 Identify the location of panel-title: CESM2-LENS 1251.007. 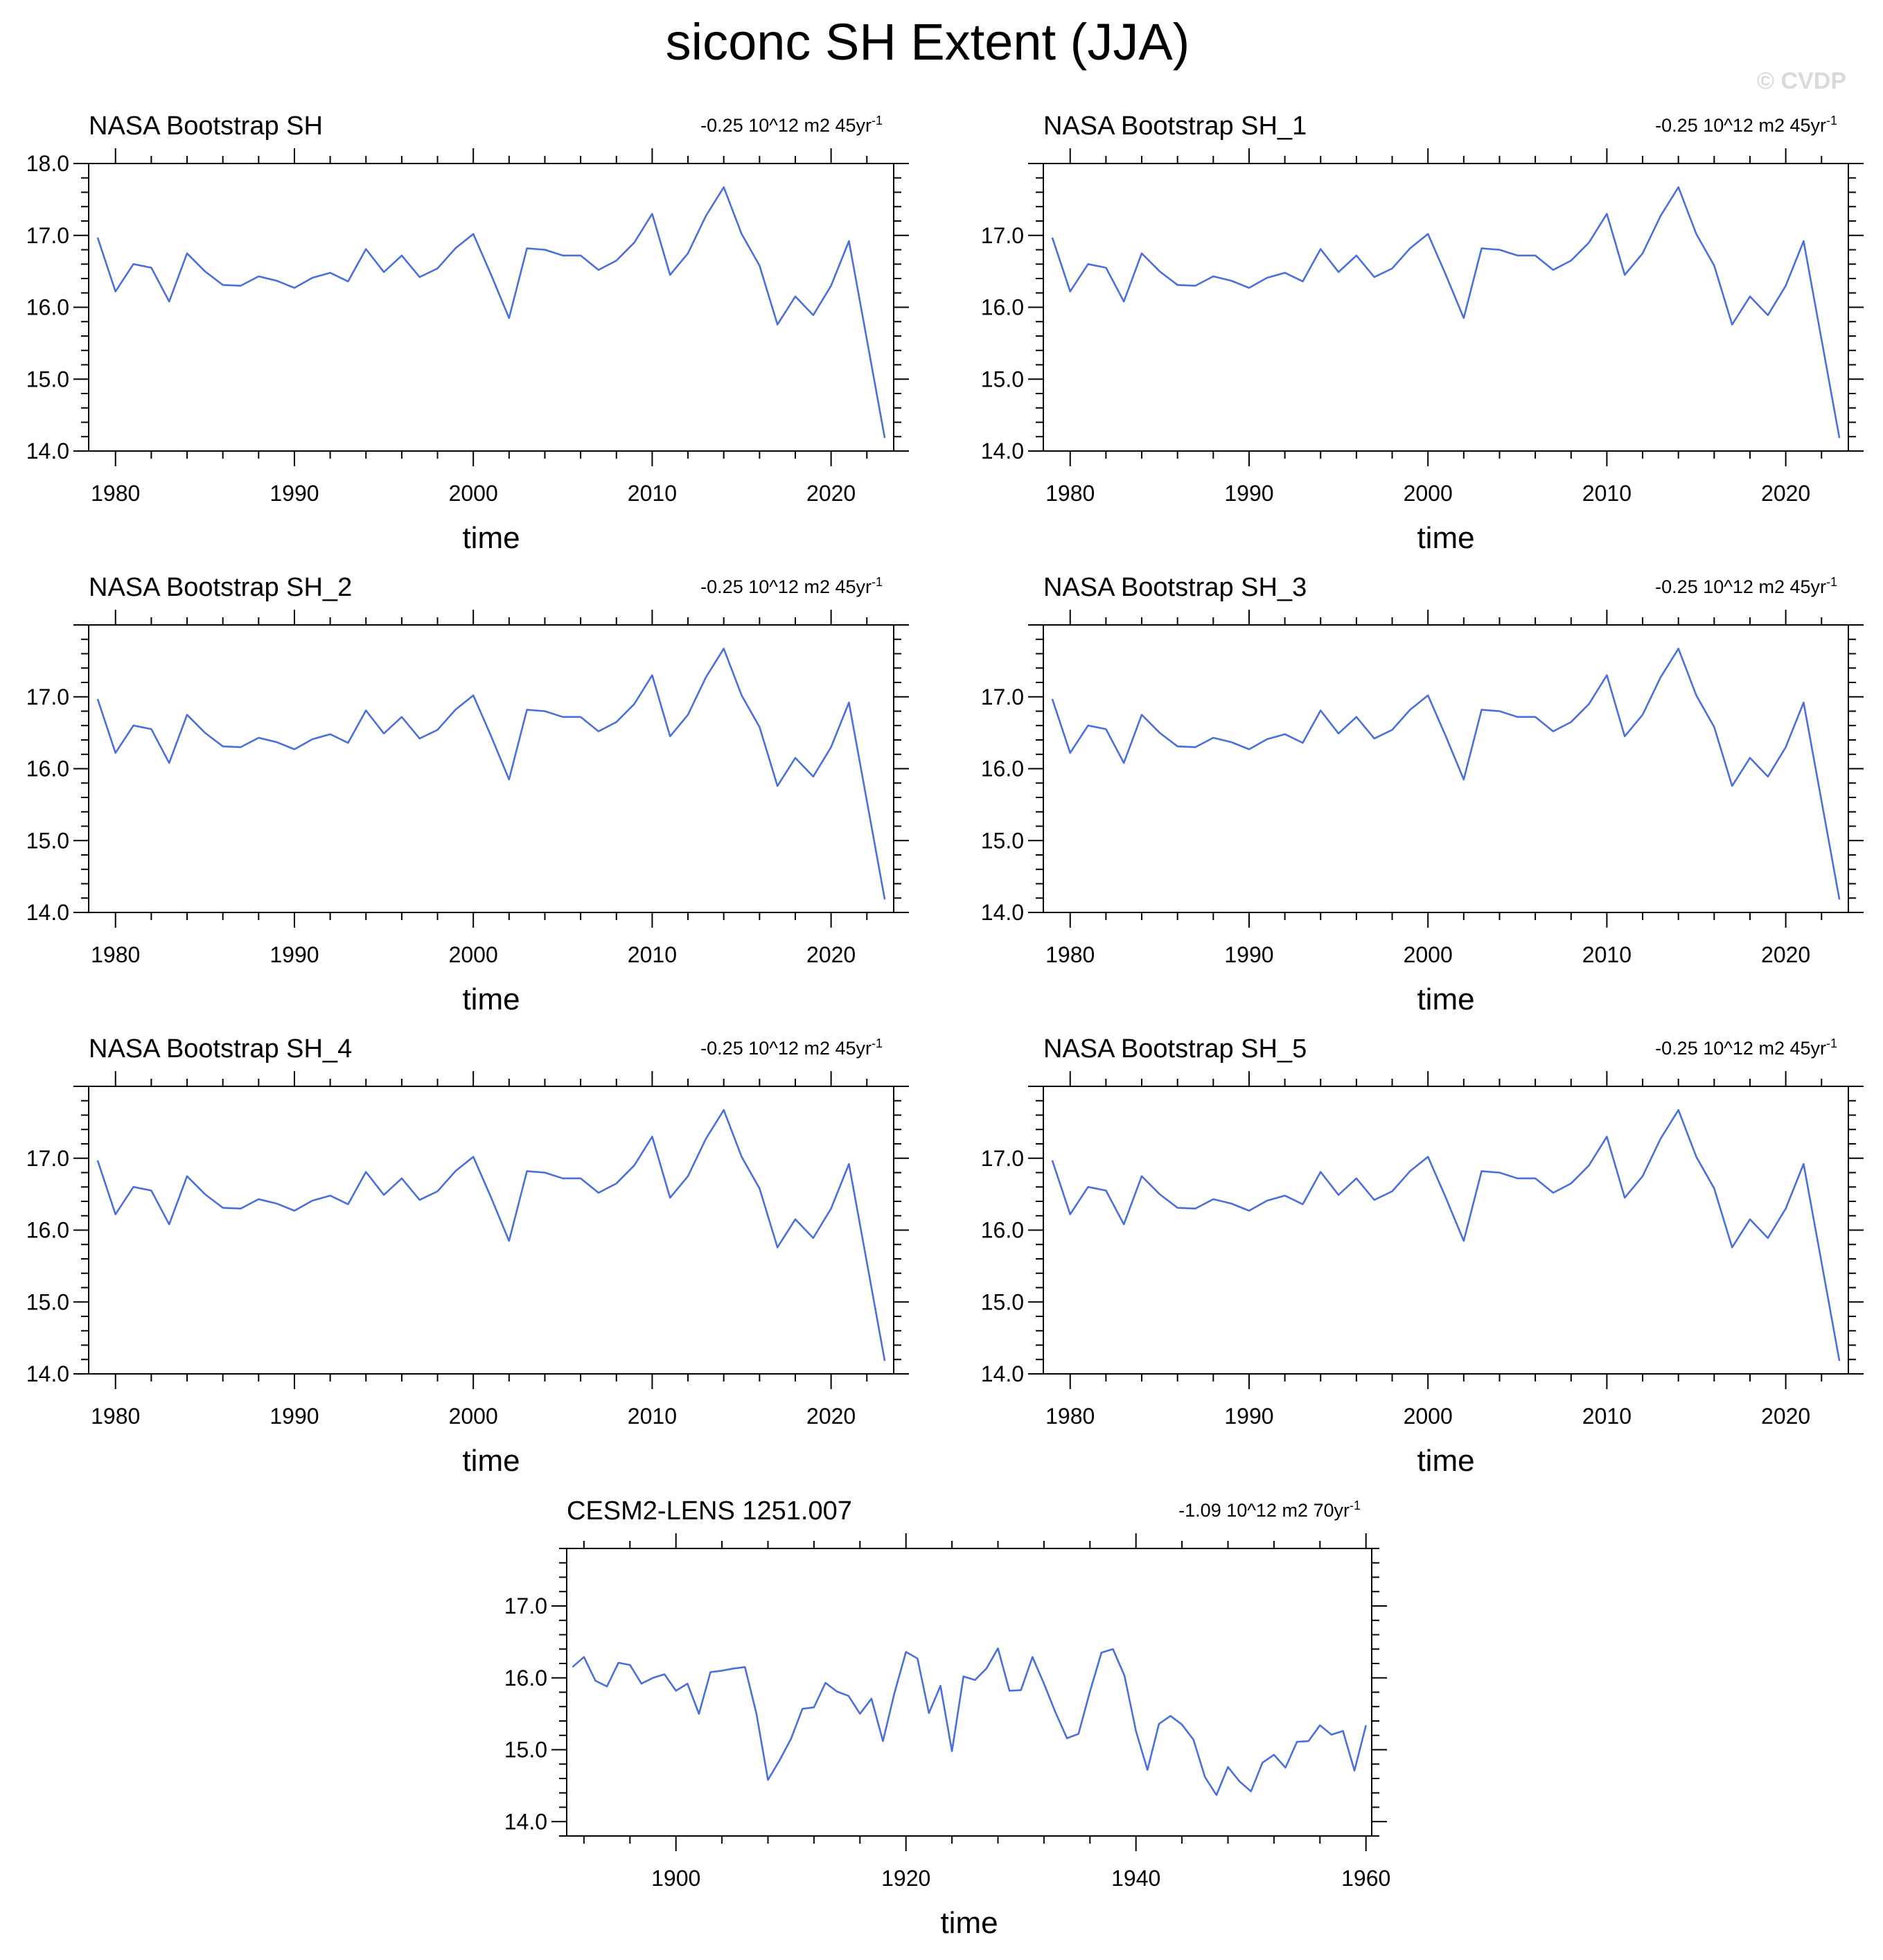
(709, 1512).